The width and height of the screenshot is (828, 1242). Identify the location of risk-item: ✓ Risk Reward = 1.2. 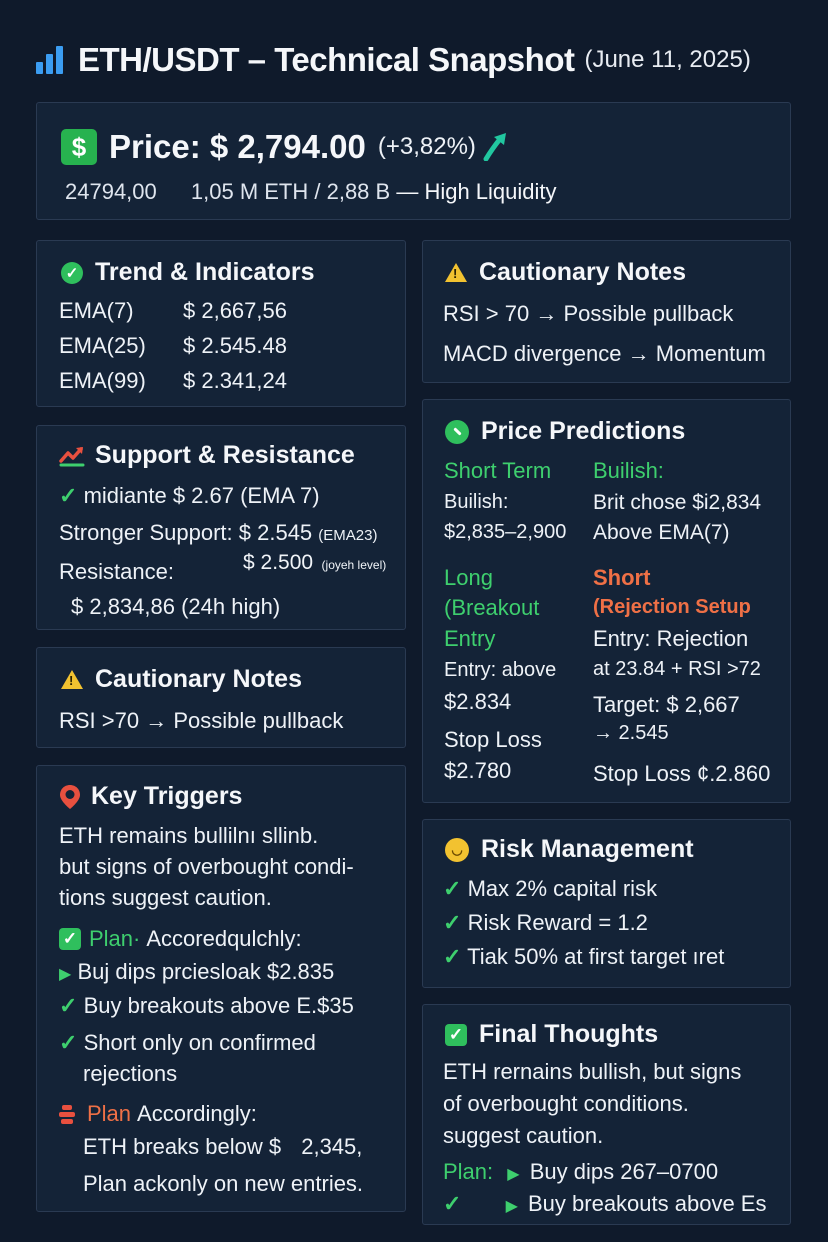
(545, 923).